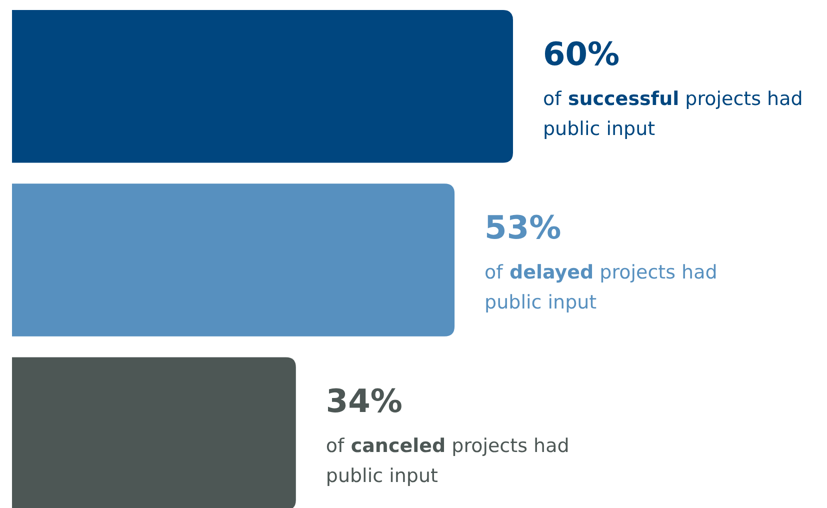 Image resolution: width=827 pixels, height=508 pixels. What do you see at coordinates (581, 54) in the screenshot?
I see `data-label: 60%` at bounding box center [581, 54].